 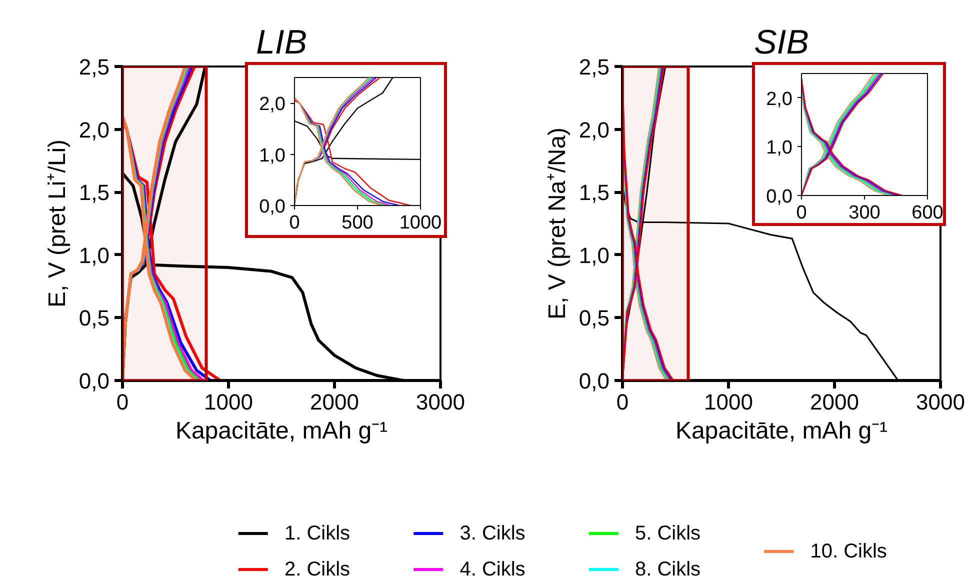 I want to click on x-tick-label: 500, so click(x=358, y=223).